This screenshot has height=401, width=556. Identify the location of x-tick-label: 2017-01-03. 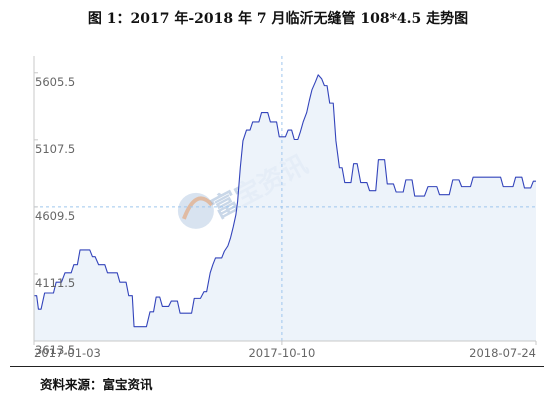
(67, 353).